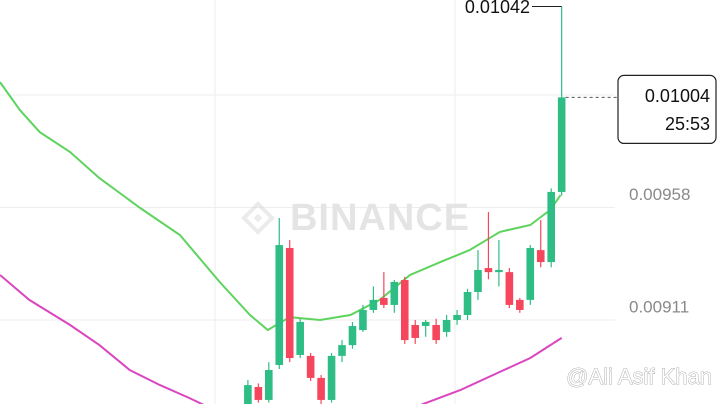 The height and width of the screenshot is (404, 720). Describe the element at coordinates (677, 96) in the screenshot. I see `price-label: 0.01004` at that location.